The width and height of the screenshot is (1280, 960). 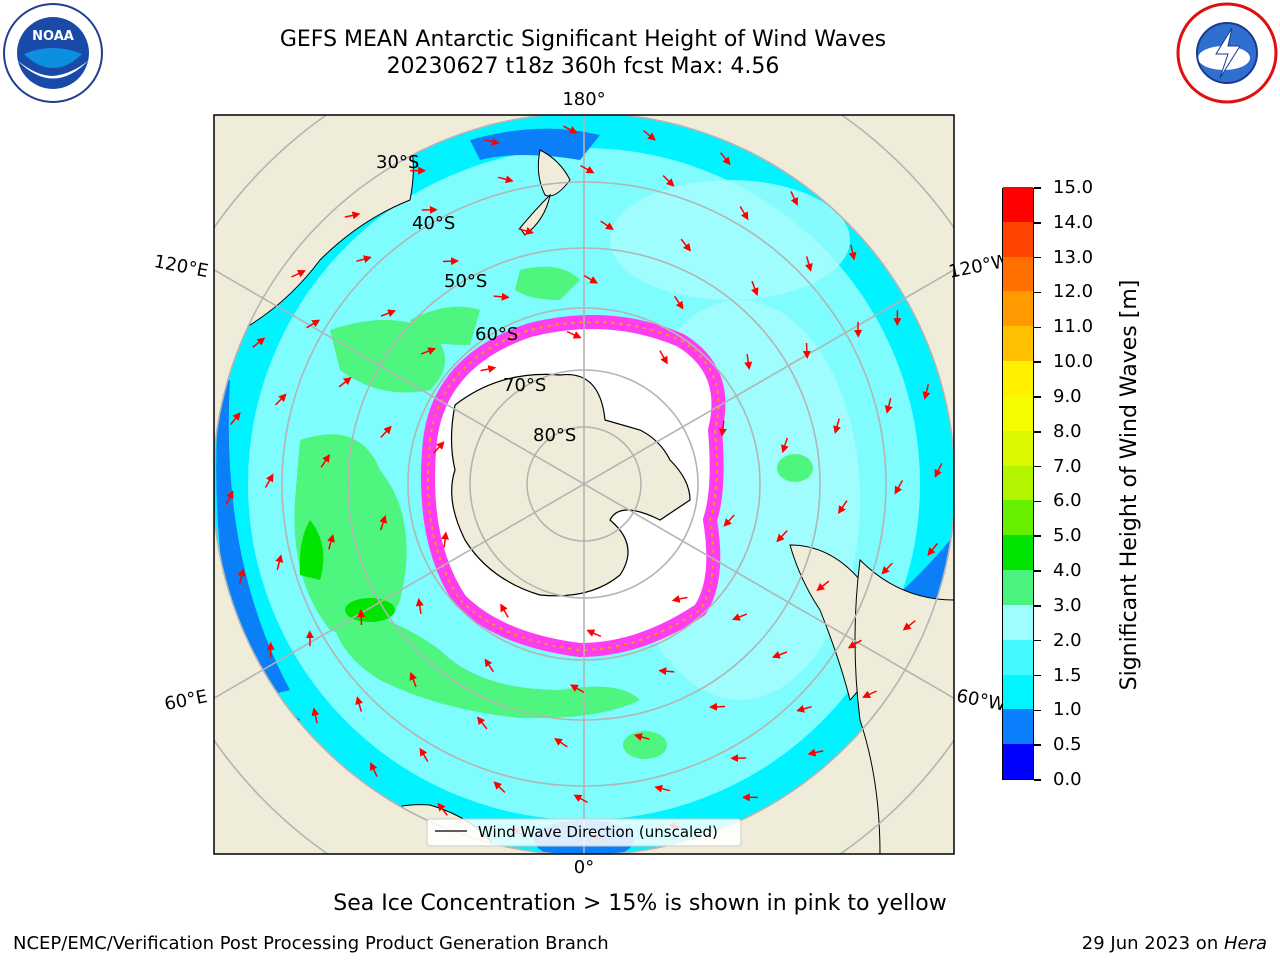 What do you see at coordinates (1067, 675) in the screenshot?
I see `colorbar-tick-label: 1.5` at bounding box center [1067, 675].